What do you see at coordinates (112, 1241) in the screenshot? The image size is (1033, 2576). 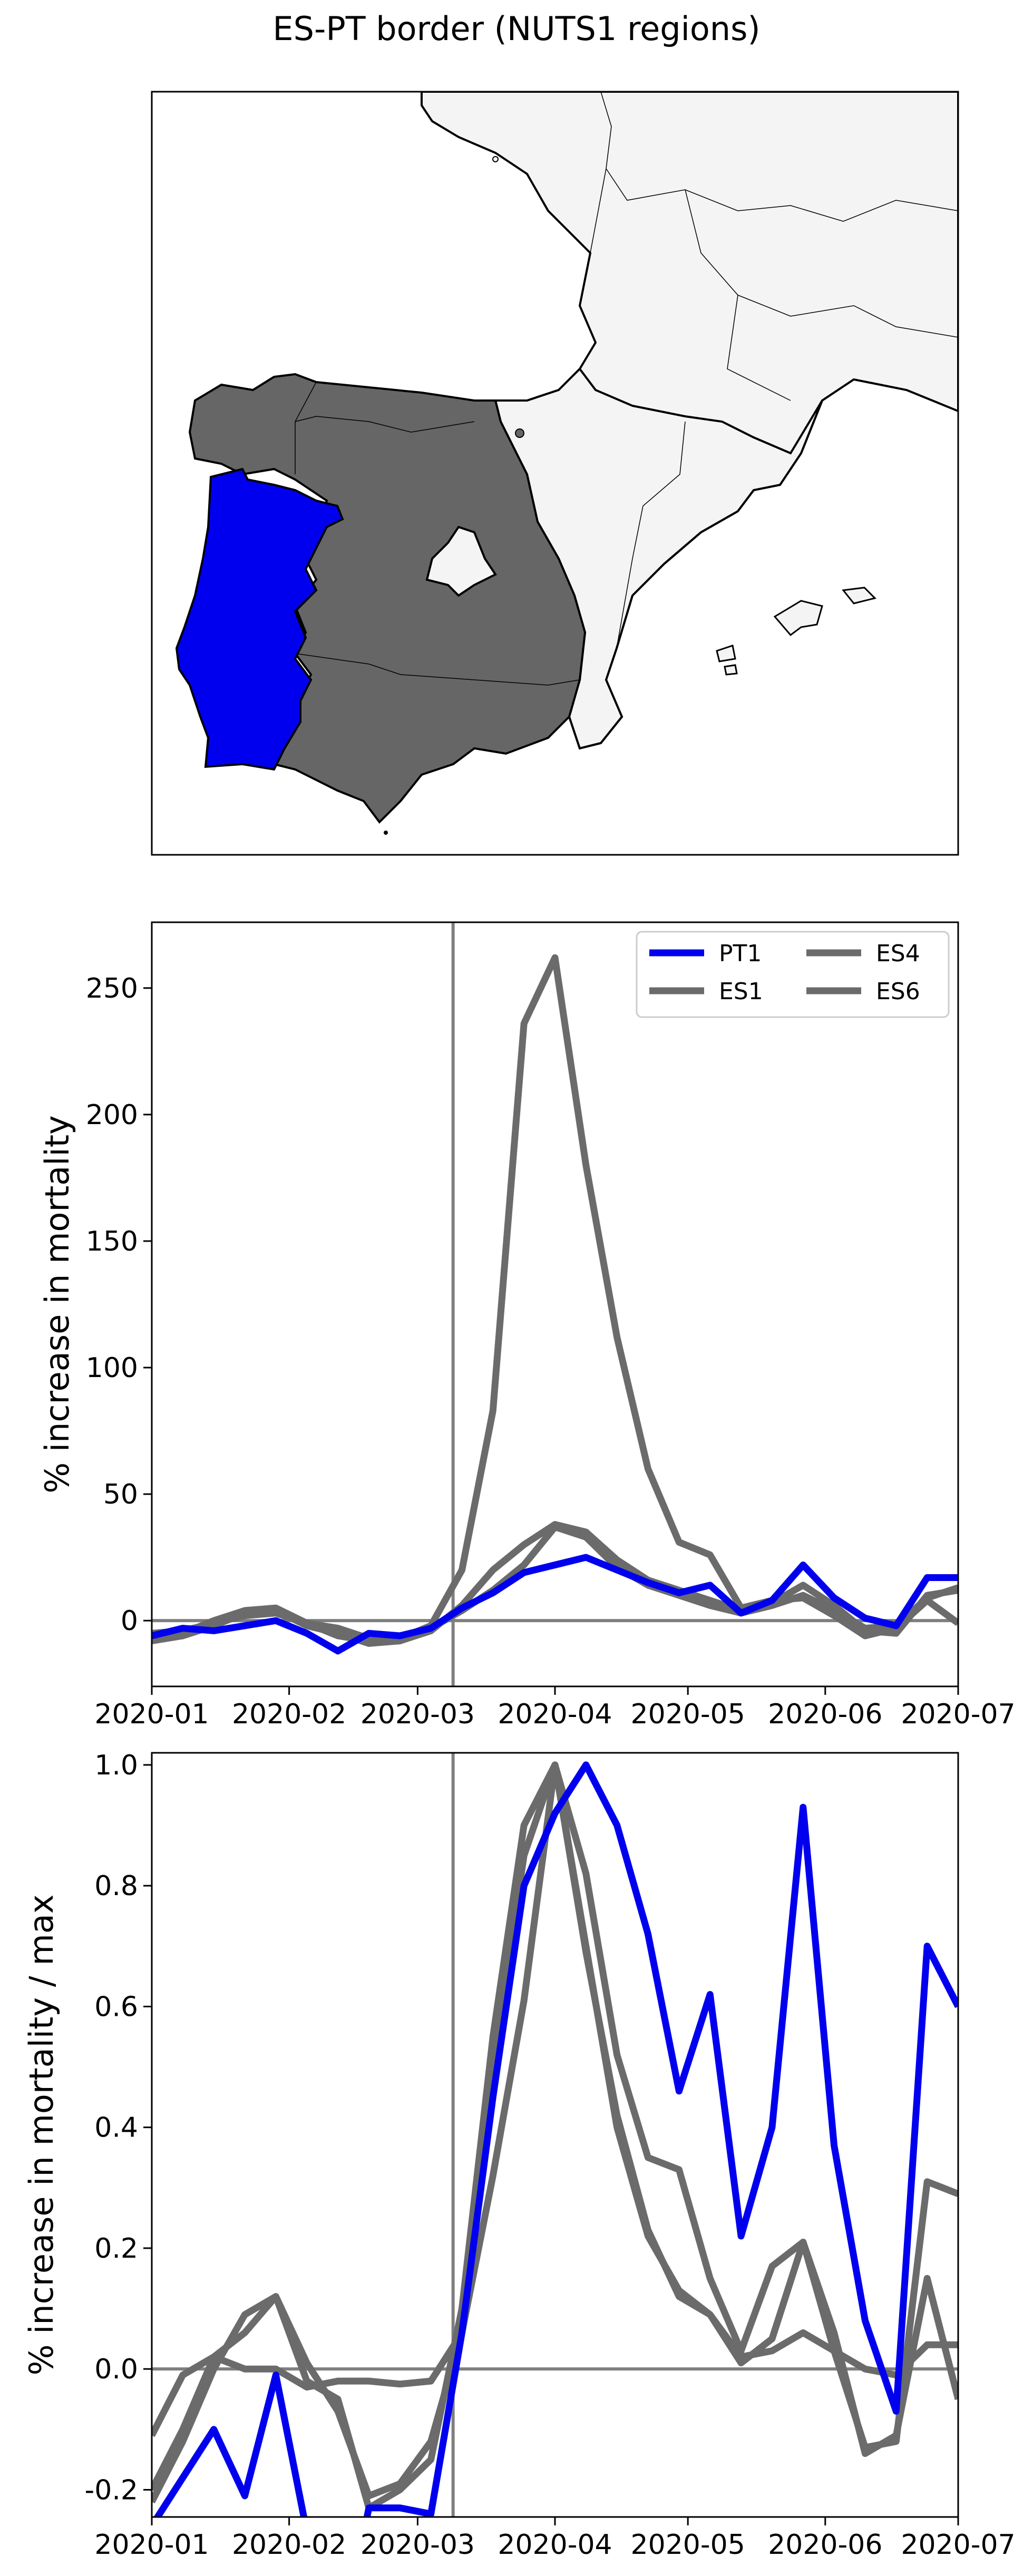 I see `y-tick-label: 150` at bounding box center [112, 1241].